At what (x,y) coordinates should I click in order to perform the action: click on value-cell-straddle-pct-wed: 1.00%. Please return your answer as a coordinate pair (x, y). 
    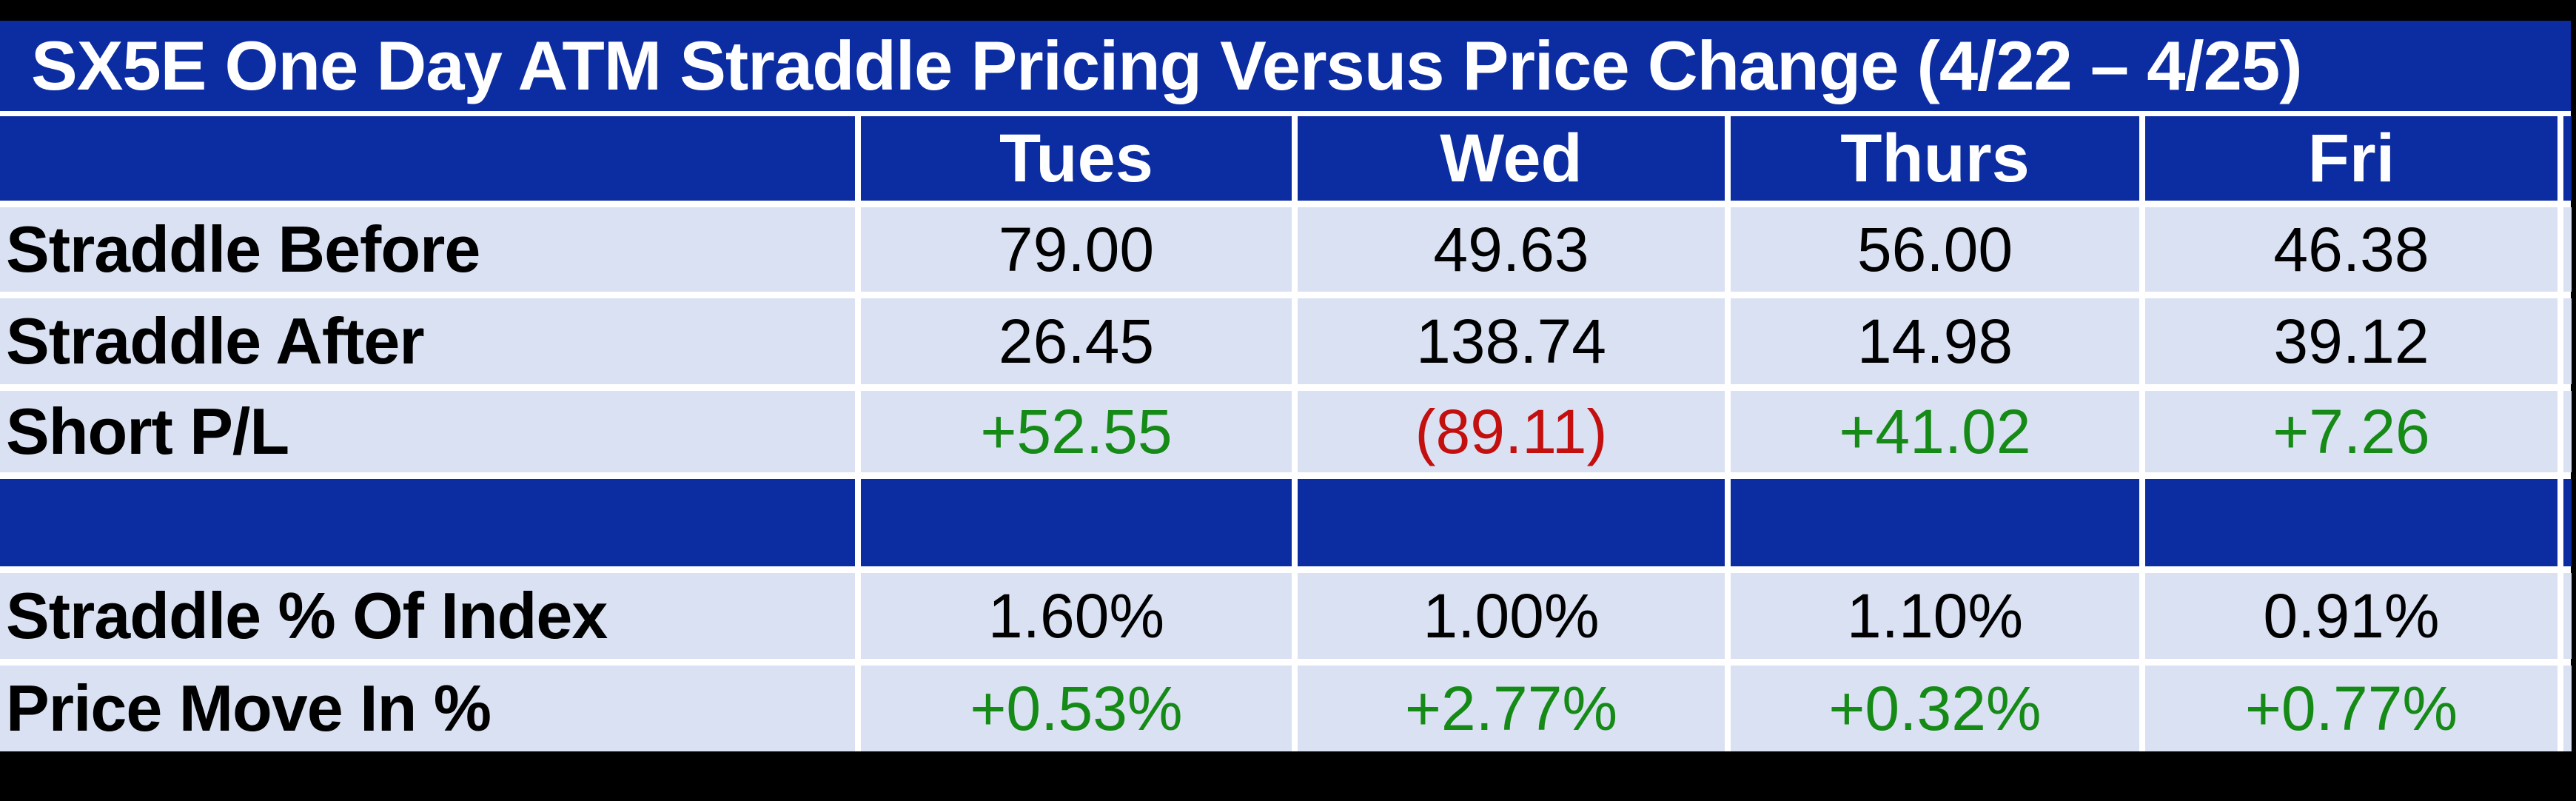
    Looking at the image, I should click on (1511, 616).